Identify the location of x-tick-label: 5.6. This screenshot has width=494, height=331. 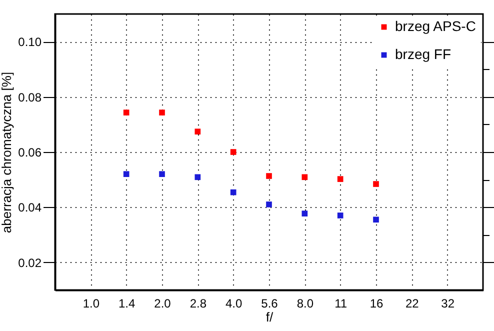
(269, 303).